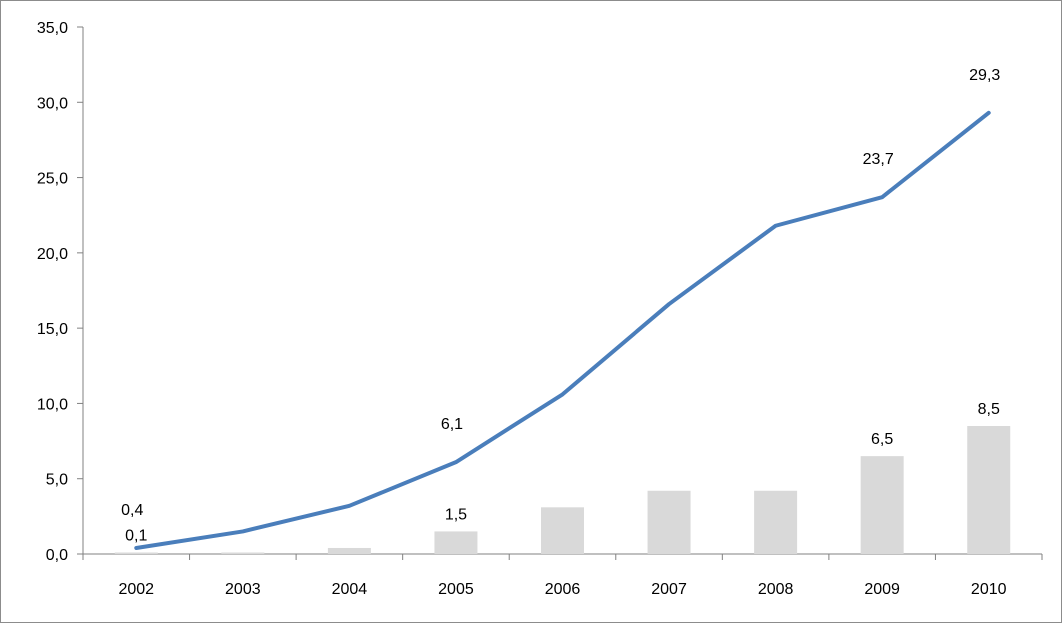  Describe the element at coordinates (57, 480) in the screenshot. I see `y-tick-label: 5,0` at that location.